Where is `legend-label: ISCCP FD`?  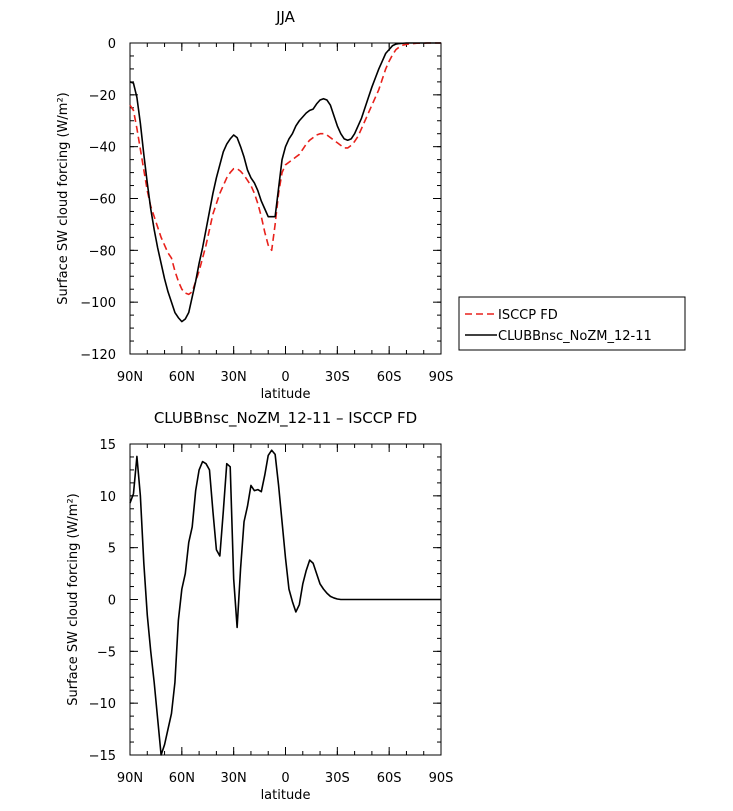
legend-label: ISCCP FD is located at coordinates (528, 315).